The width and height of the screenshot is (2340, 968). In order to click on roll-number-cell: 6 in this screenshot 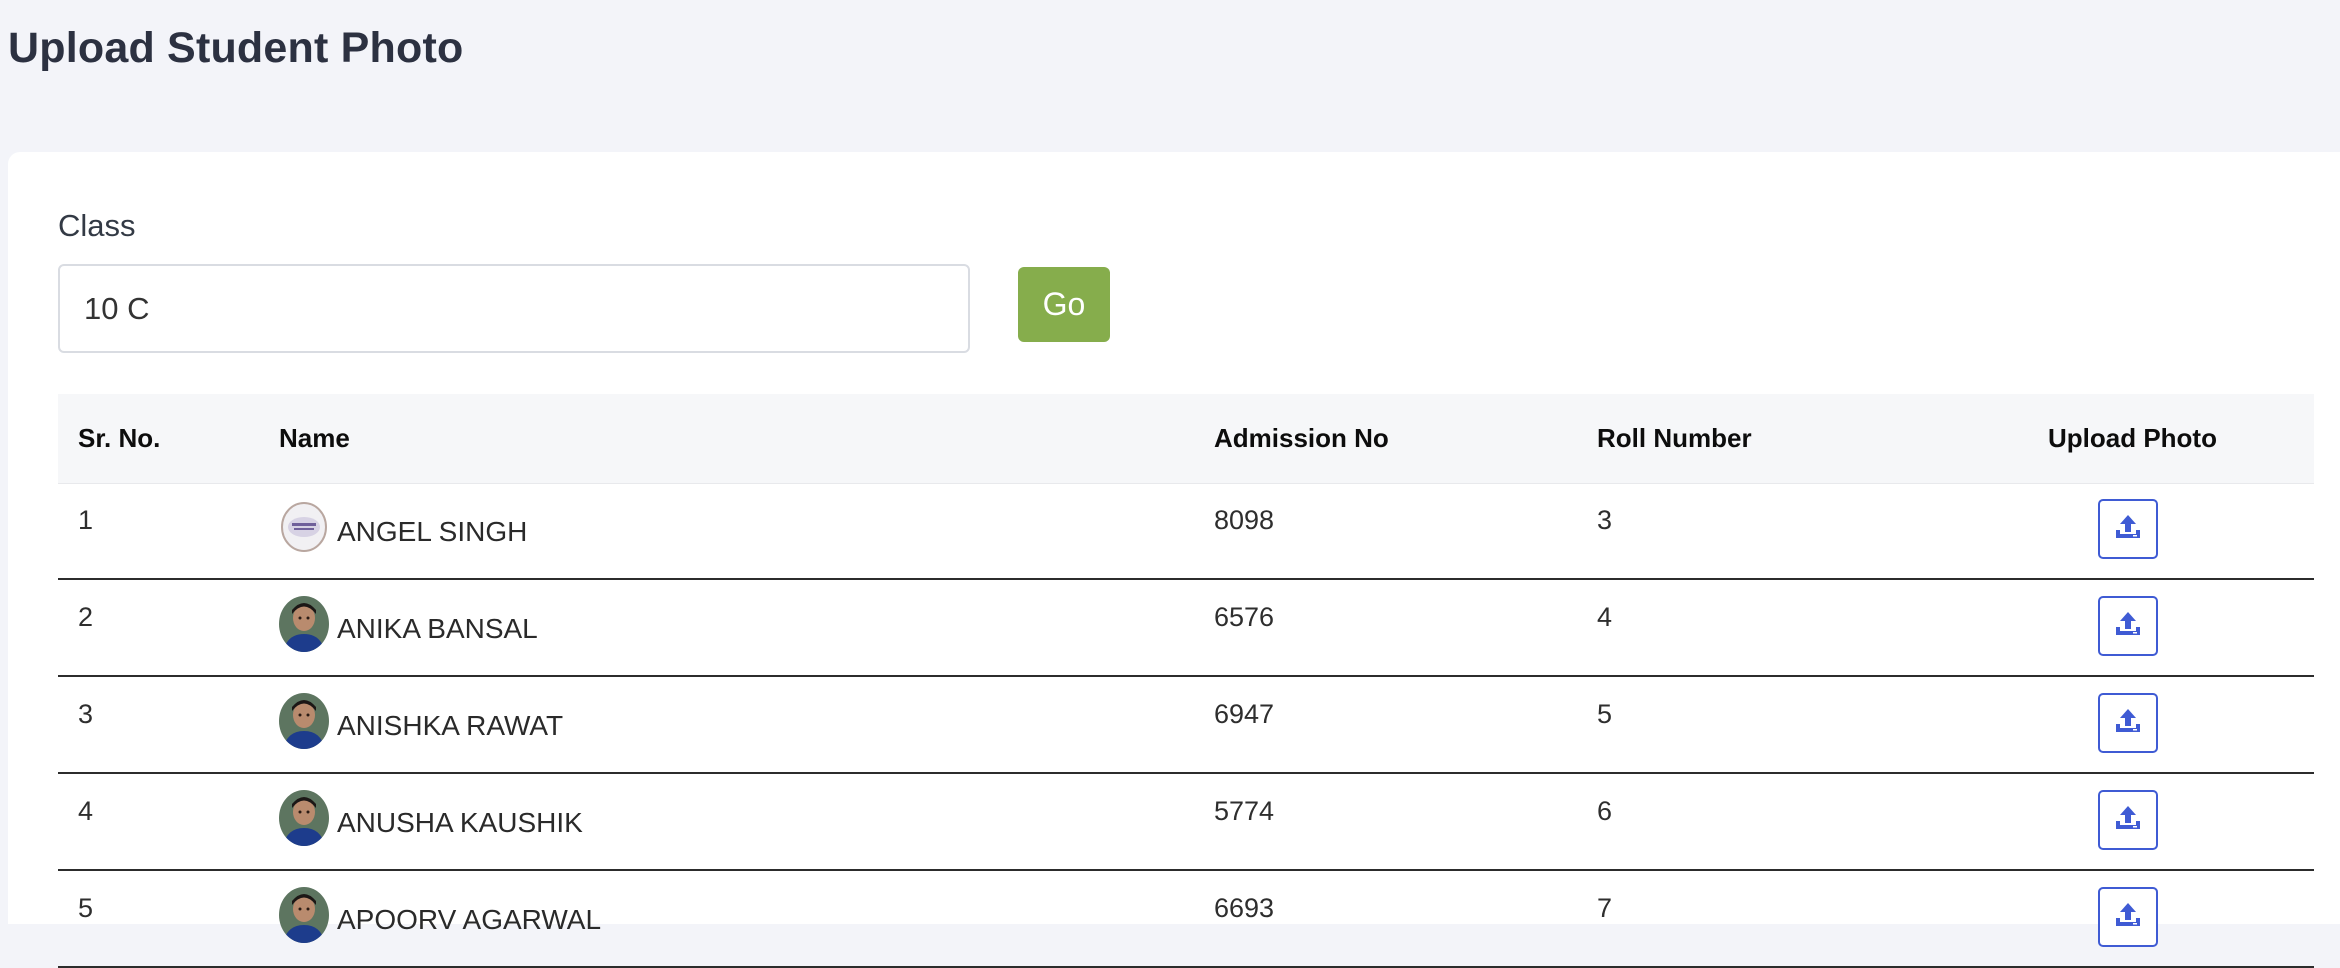, I will do `click(1605, 811)`.